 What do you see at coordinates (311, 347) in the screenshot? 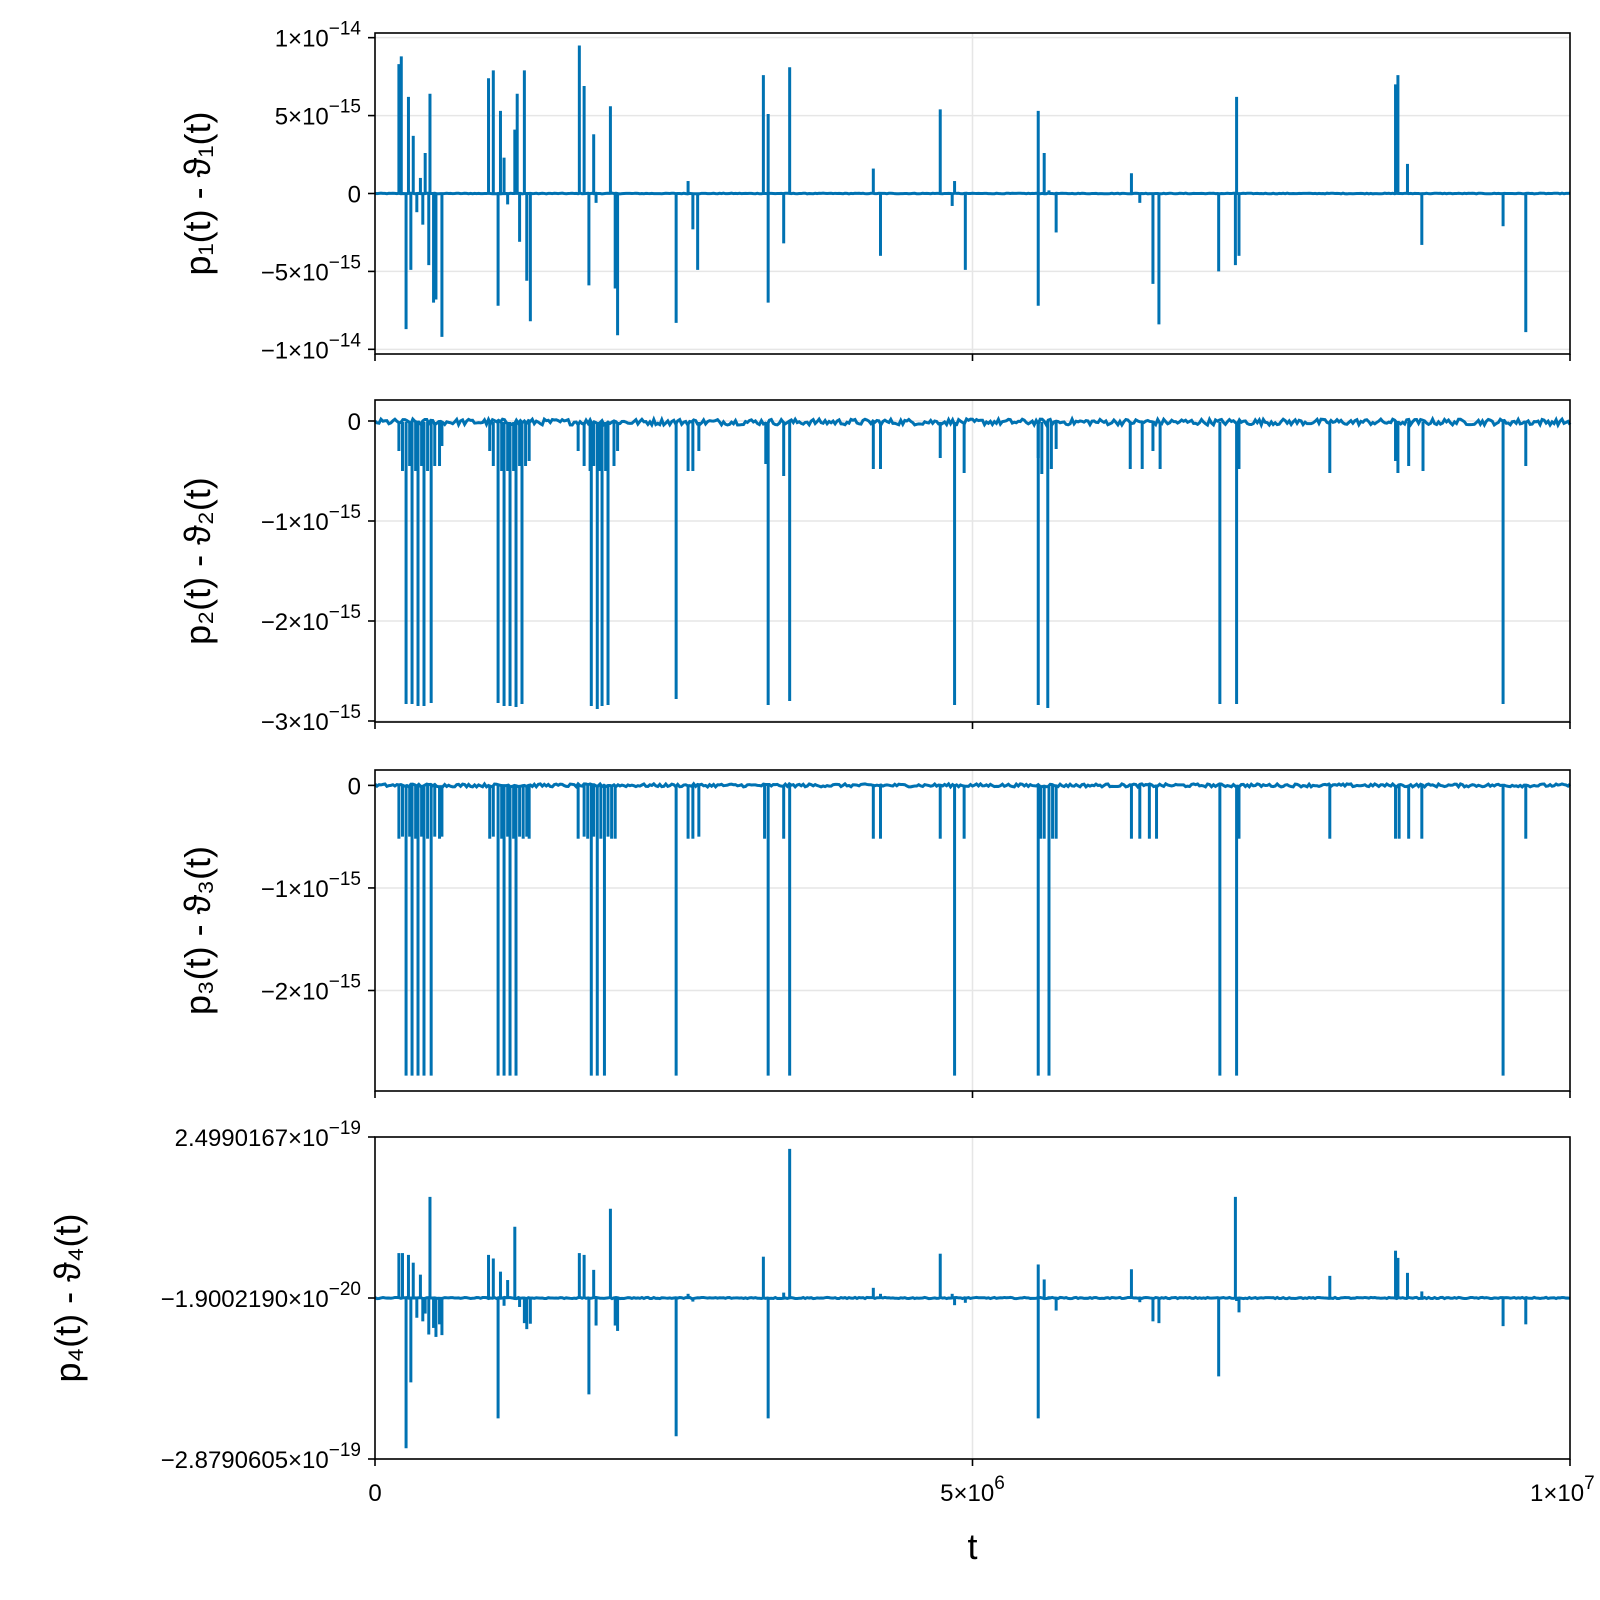
I see `y-tick-label: −1×10⁻¹⁴` at bounding box center [311, 347].